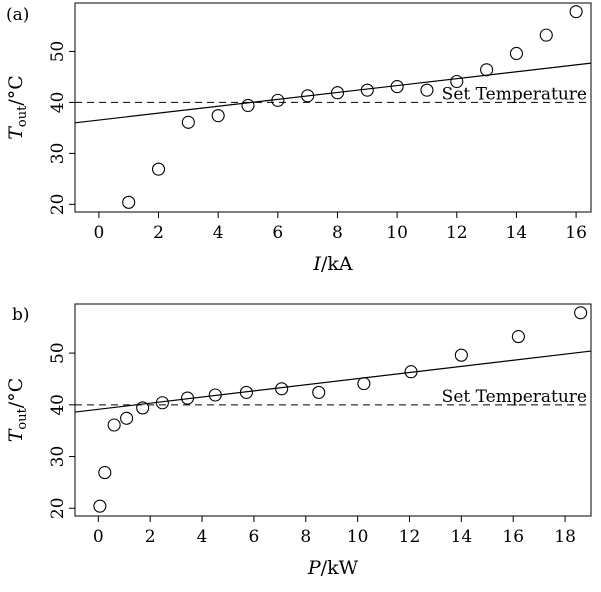 This screenshot has width=601, height=592. What do you see at coordinates (21, 315) in the screenshot?
I see `panel-label: b)` at bounding box center [21, 315].